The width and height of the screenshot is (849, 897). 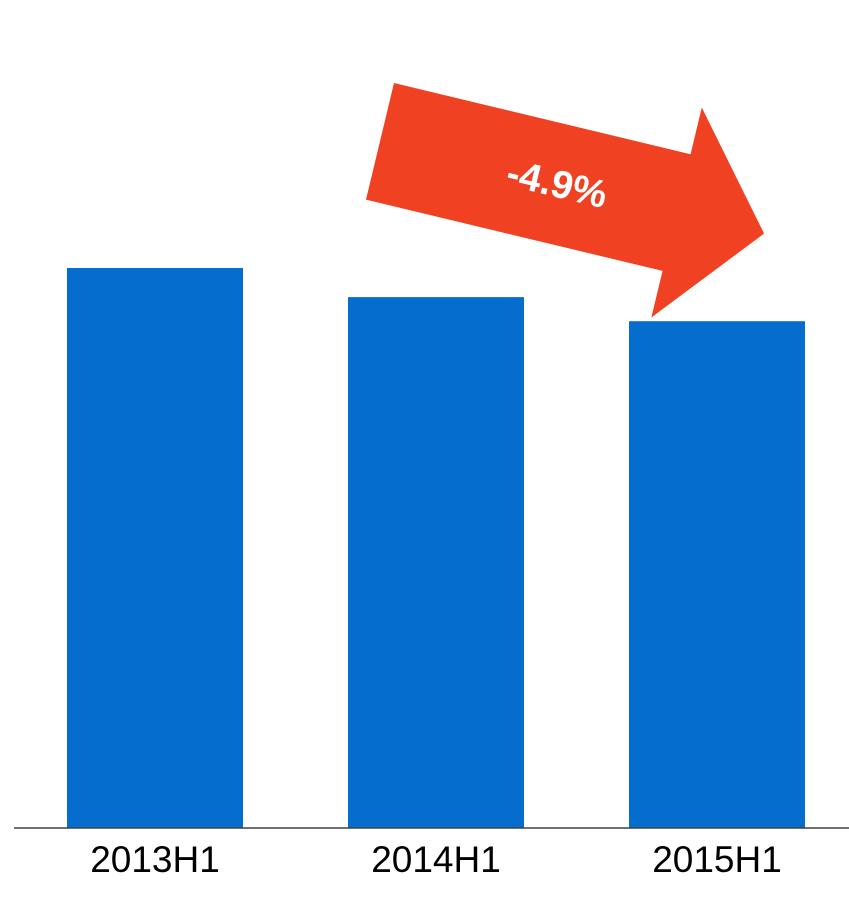 I want to click on bar-2015H1, so click(x=717, y=574).